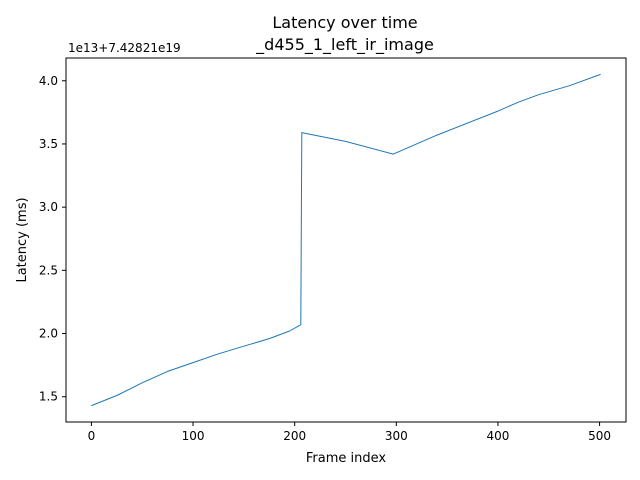  What do you see at coordinates (48, 270) in the screenshot?
I see `y-tick-label: 2.5` at bounding box center [48, 270].